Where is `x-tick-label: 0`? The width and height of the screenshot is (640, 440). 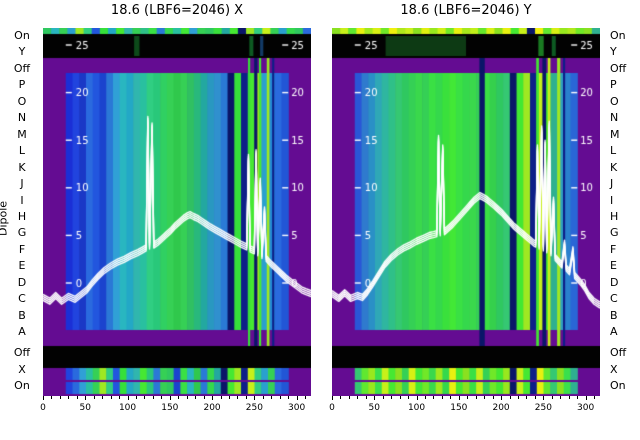 x-tick-label: 0 is located at coordinates (332, 408).